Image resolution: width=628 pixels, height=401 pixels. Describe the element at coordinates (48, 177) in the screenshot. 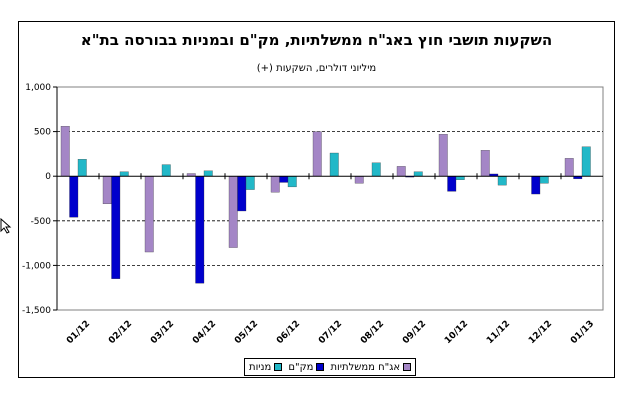

I see `y-tick-label: 0` at that location.